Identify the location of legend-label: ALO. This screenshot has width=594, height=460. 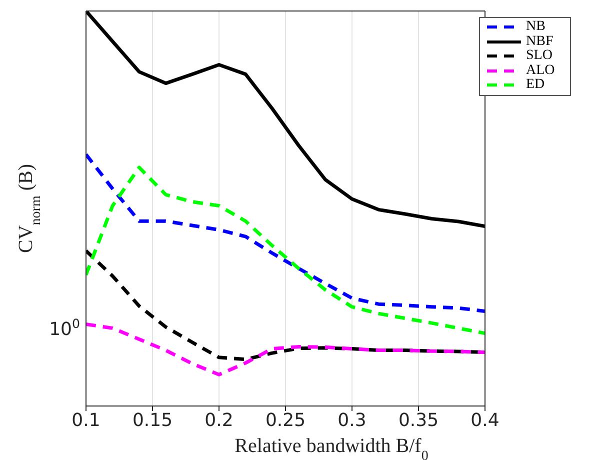
(540, 70).